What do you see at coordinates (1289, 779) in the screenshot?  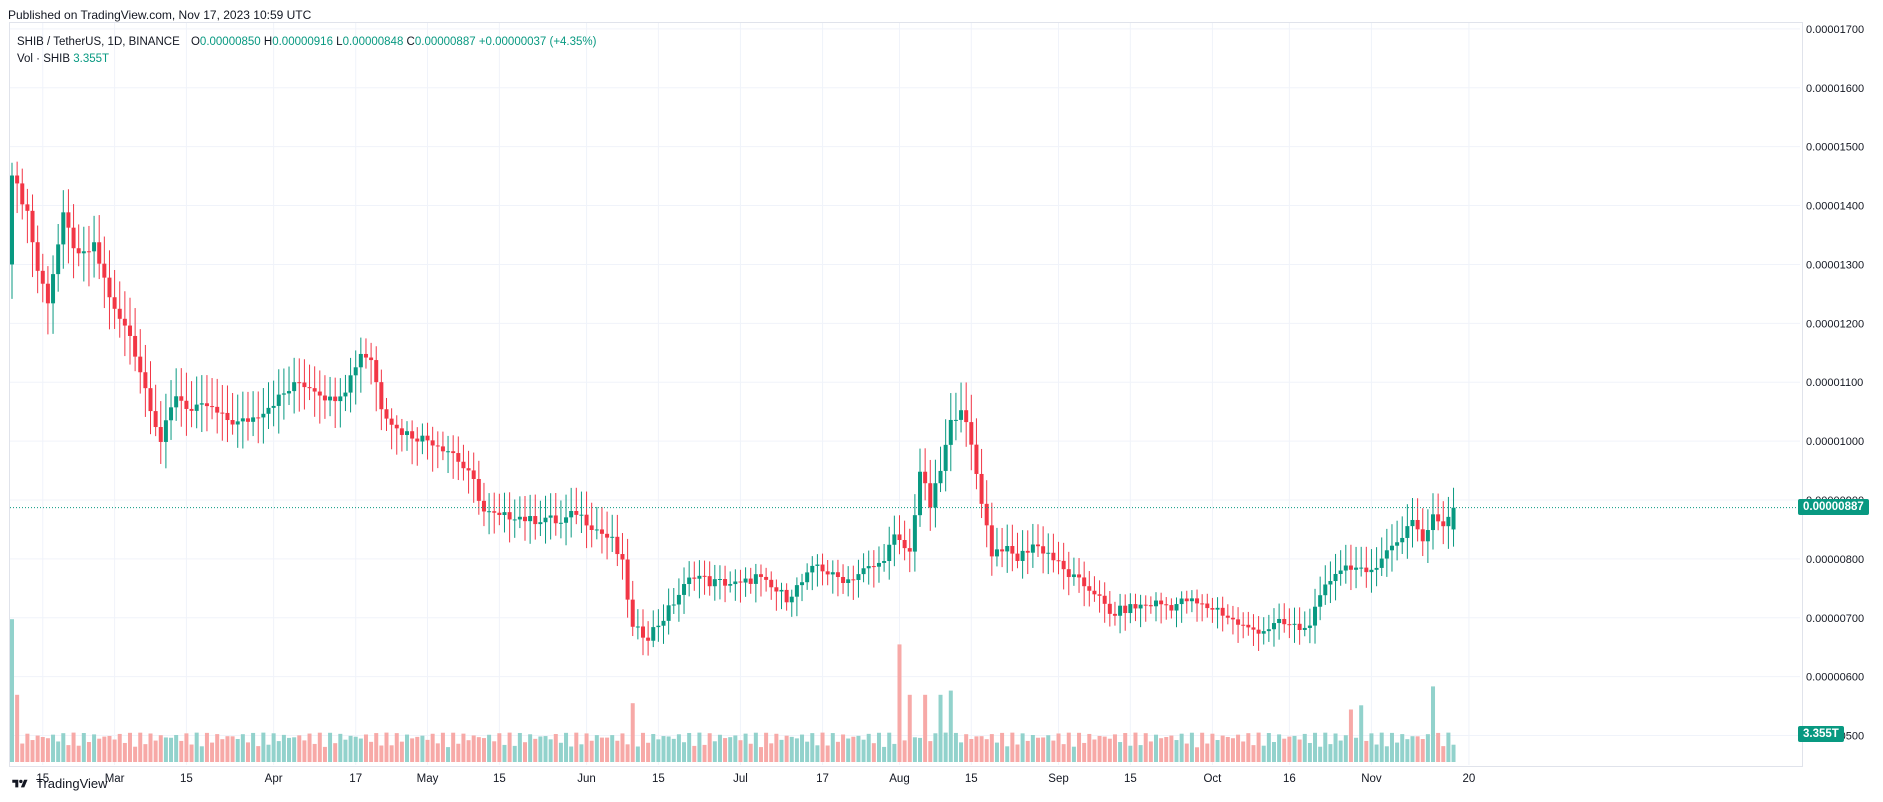 I see `x-tick-label: 16` at bounding box center [1289, 779].